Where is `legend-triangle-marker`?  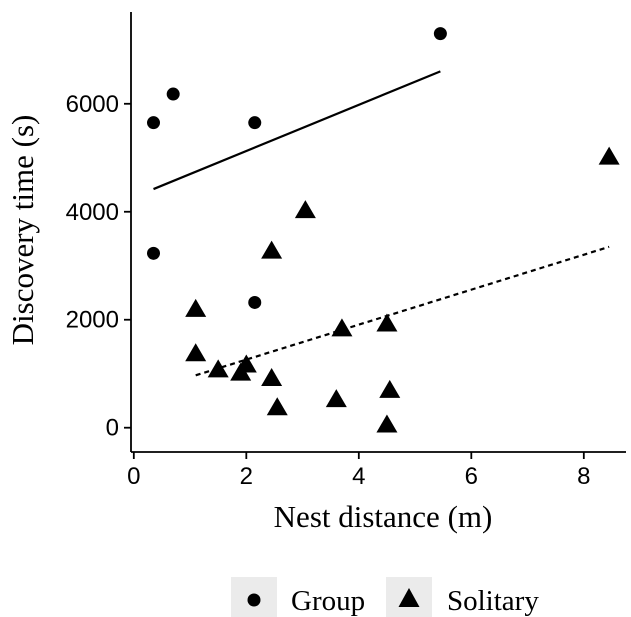 legend-triangle-marker is located at coordinates (409, 597).